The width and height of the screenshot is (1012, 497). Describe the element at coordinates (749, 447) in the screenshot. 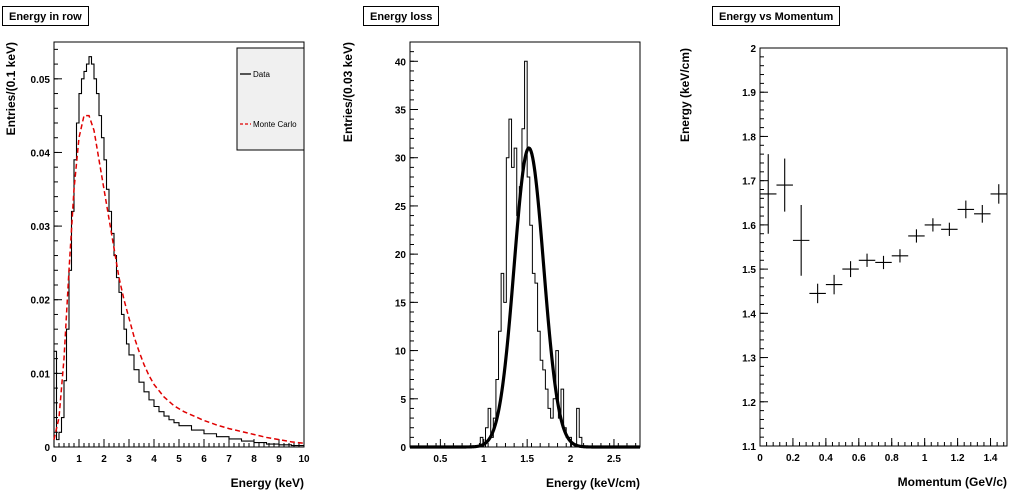

I see `y-tick-label: 1.1` at that location.